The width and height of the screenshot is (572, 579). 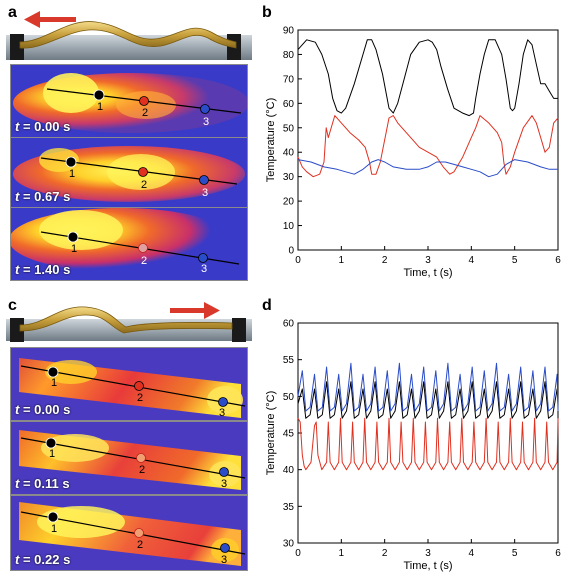 I want to click on panel-label-a: a, so click(x=12, y=12).